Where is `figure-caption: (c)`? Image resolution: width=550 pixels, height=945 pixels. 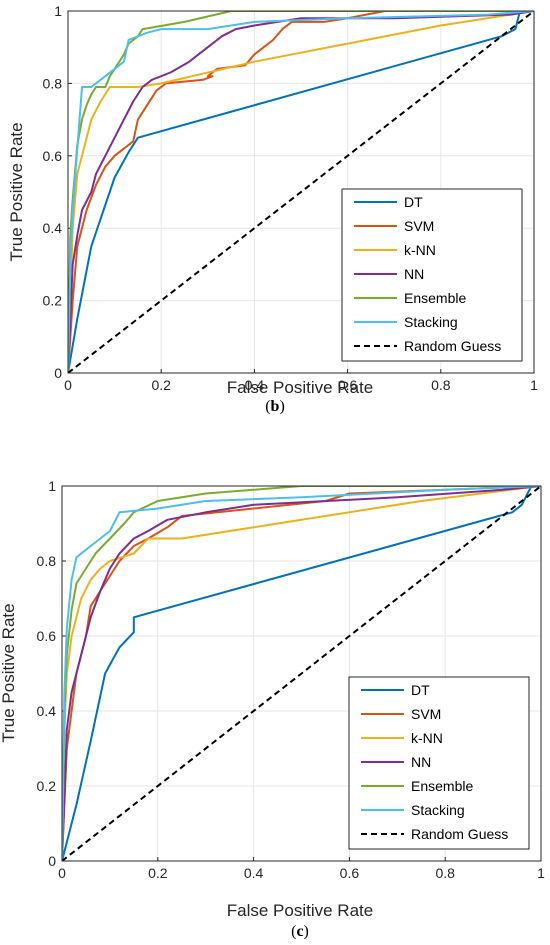
figure-caption: (c) is located at coordinates (300, 931).